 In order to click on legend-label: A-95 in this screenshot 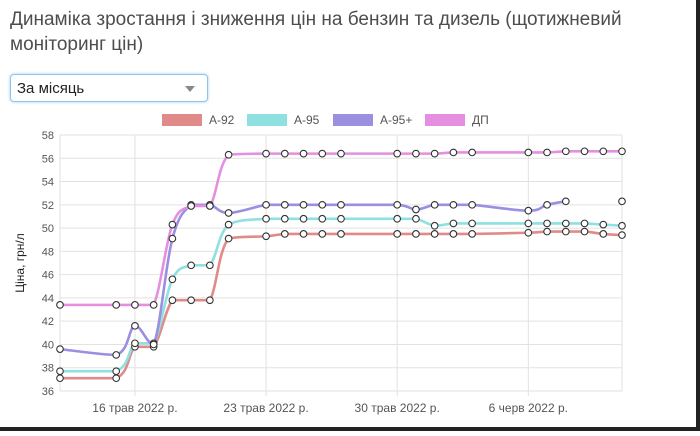, I will do `click(307, 120)`.